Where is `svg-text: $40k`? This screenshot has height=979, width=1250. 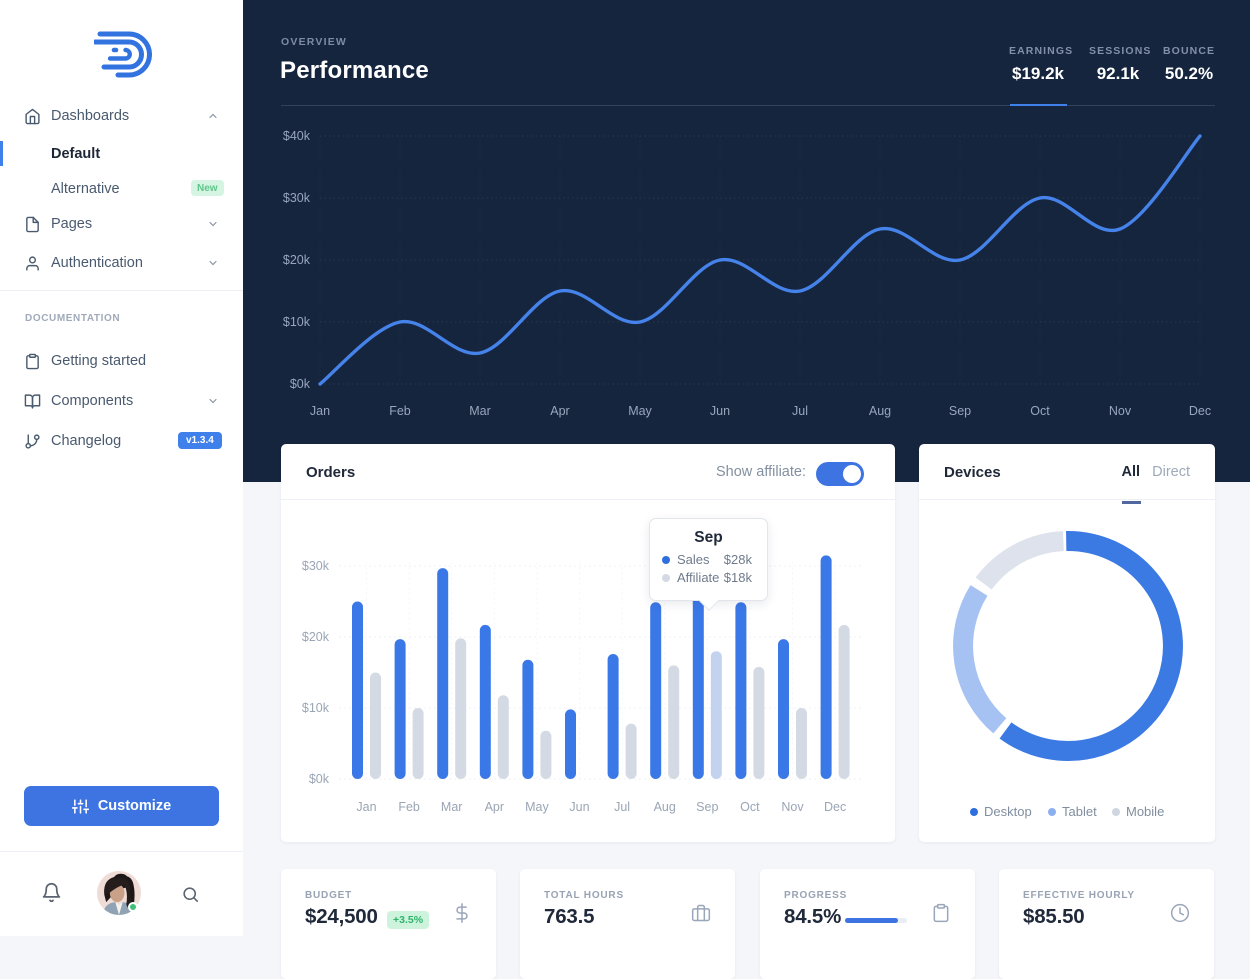 svg-text: $40k is located at coordinates (297, 136).